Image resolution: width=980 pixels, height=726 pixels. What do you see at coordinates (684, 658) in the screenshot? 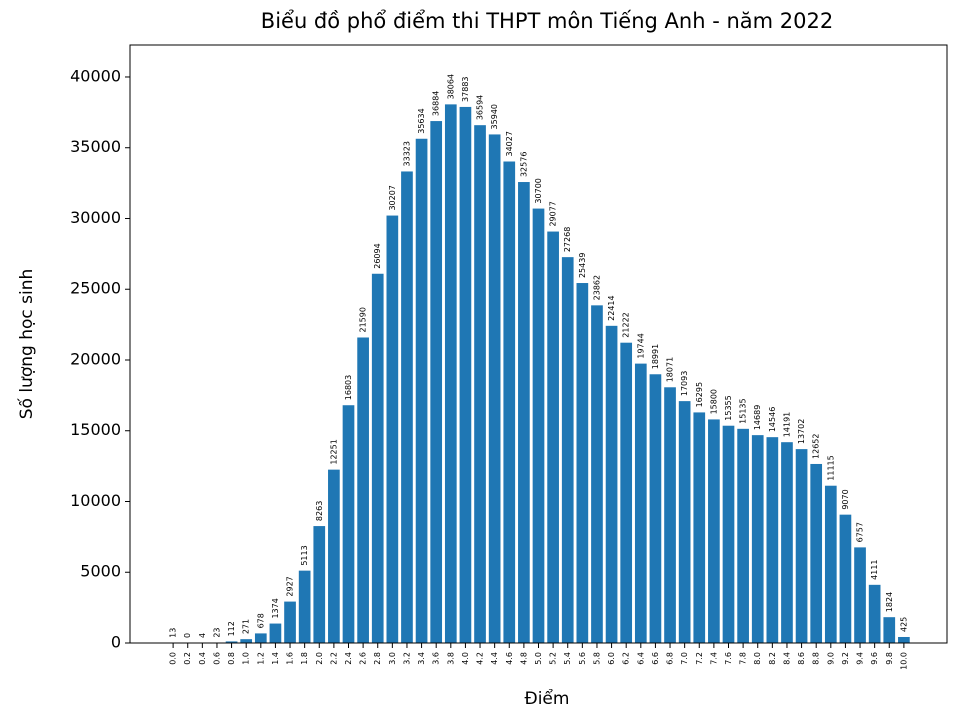
I see `x-tick-label: 7.0` at bounding box center [684, 658].